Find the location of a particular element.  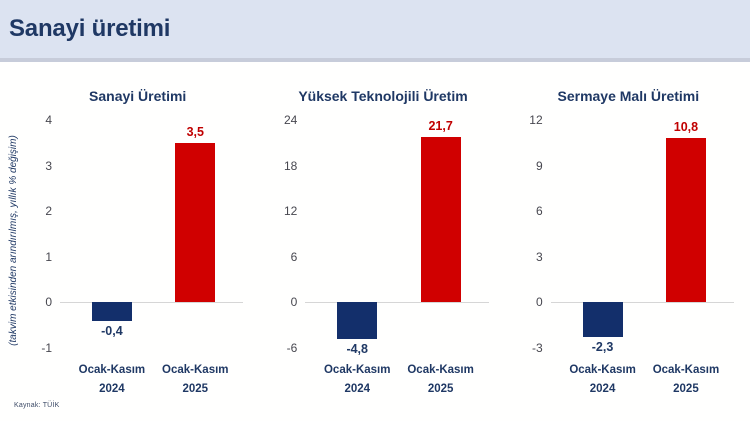

chart-title: Sanayi Üretimi is located at coordinates (138, 96).